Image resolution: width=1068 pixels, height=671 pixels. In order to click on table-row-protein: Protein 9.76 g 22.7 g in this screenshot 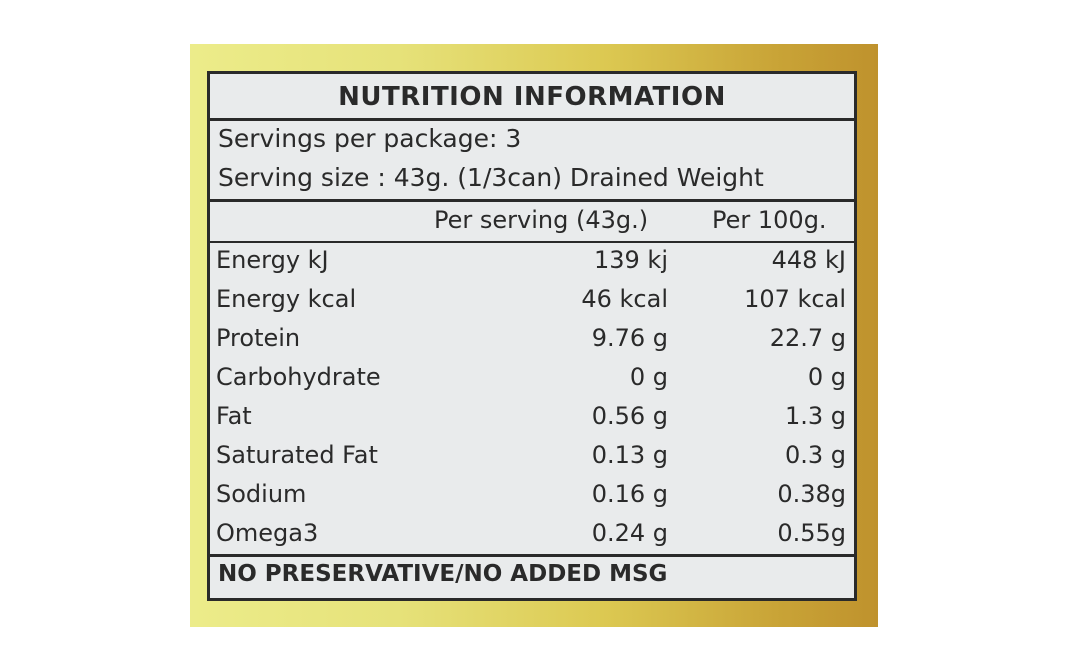, I will do `click(532, 341)`.